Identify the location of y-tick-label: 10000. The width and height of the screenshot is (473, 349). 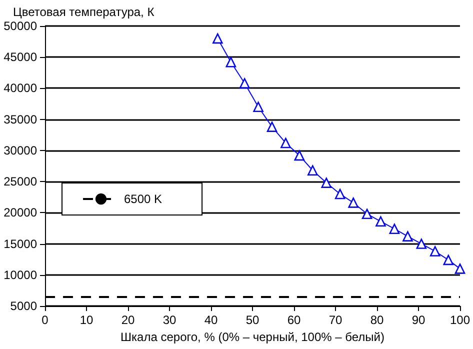
(21, 275).